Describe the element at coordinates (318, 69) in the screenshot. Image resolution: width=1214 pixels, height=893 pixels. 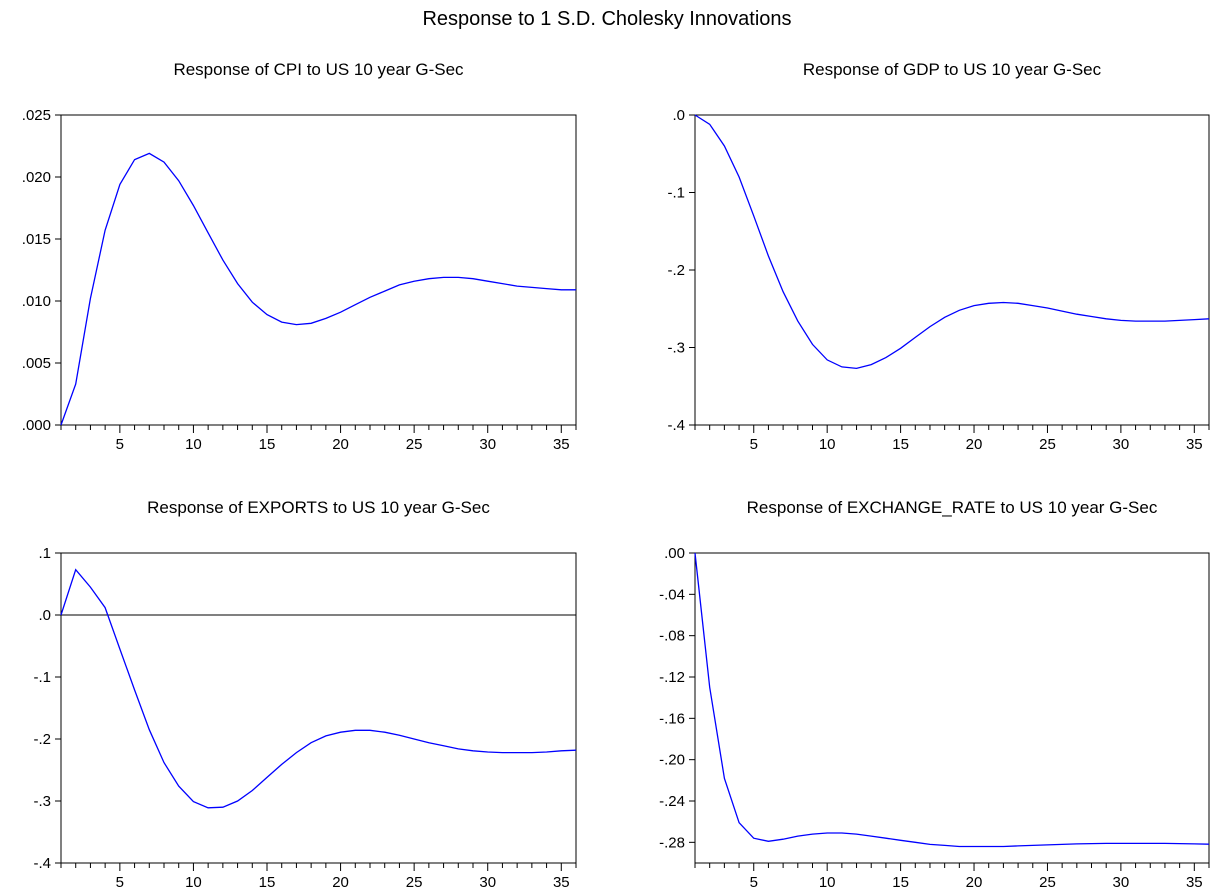
I see `panel-title: Response of CPI to US 10 year G-Sec` at that location.